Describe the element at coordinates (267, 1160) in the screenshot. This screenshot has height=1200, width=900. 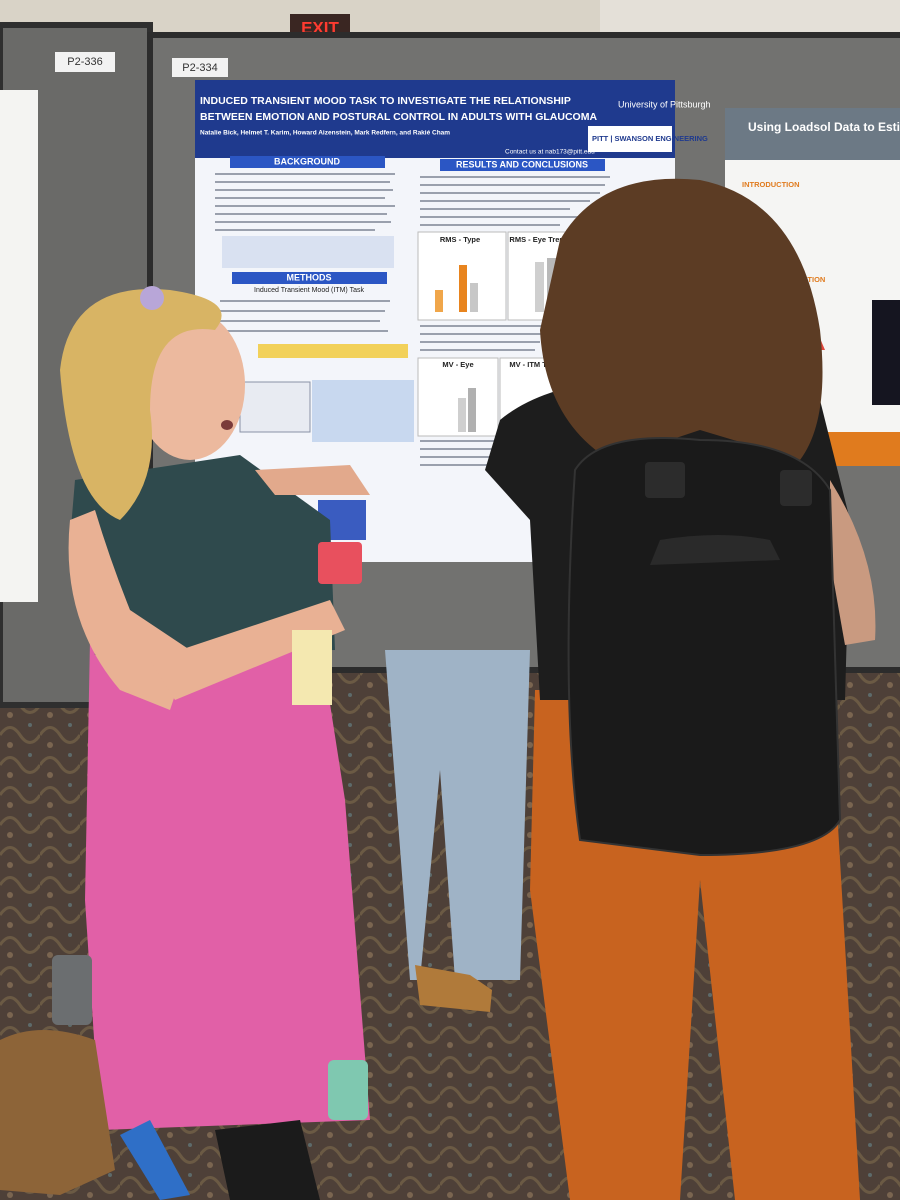
I see `shoes` at that location.